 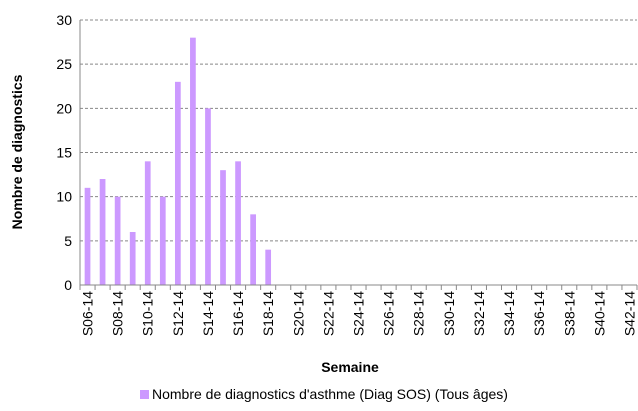 I want to click on x-tick-label: S28-14, so click(x=419, y=313).